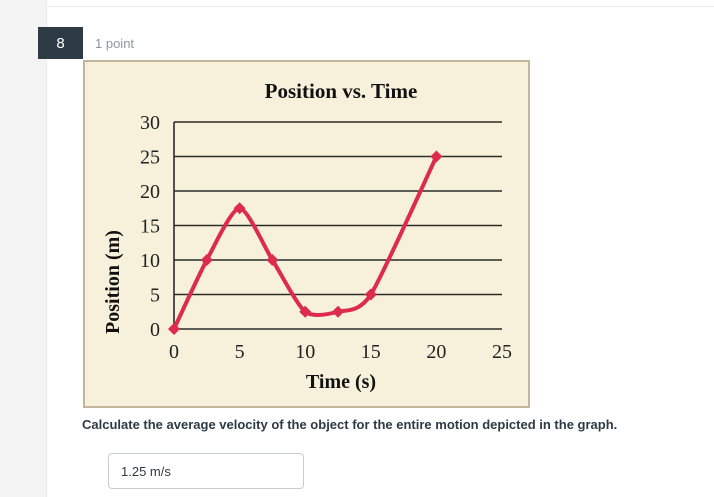 Image resolution: width=714 pixels, height=497 pixels. What do you see at coordinates (371, 352) in the screenshot?
I see `x-tick-label: 15` at bounding box center [371, 352].